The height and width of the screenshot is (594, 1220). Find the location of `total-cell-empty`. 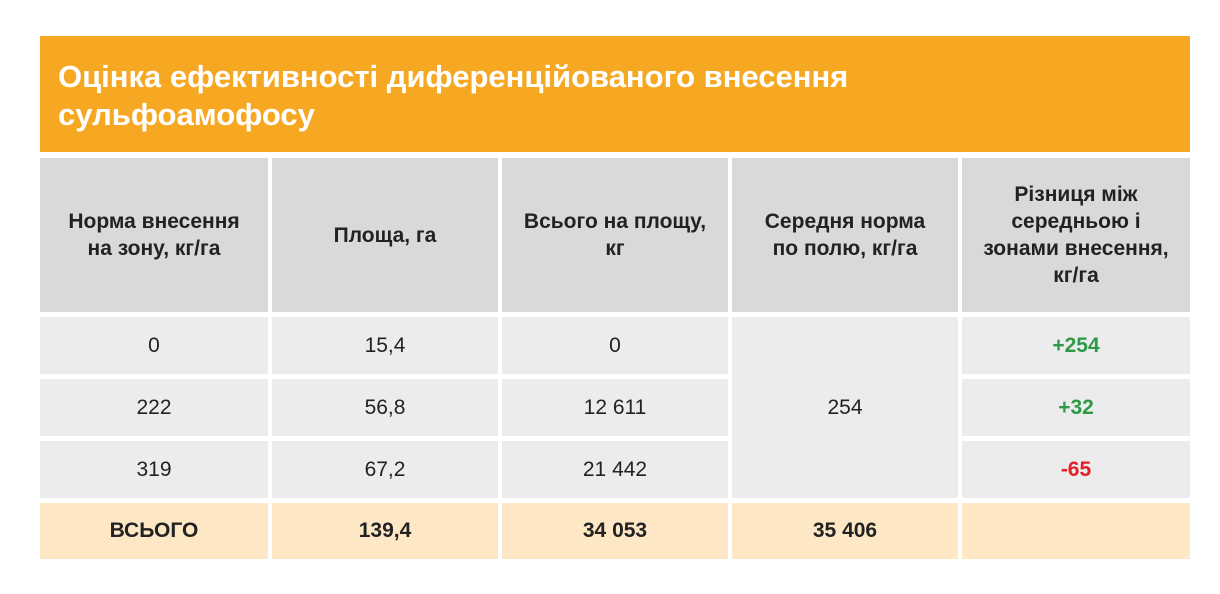

total-cell-empty is located at coordinates (1076, 531).